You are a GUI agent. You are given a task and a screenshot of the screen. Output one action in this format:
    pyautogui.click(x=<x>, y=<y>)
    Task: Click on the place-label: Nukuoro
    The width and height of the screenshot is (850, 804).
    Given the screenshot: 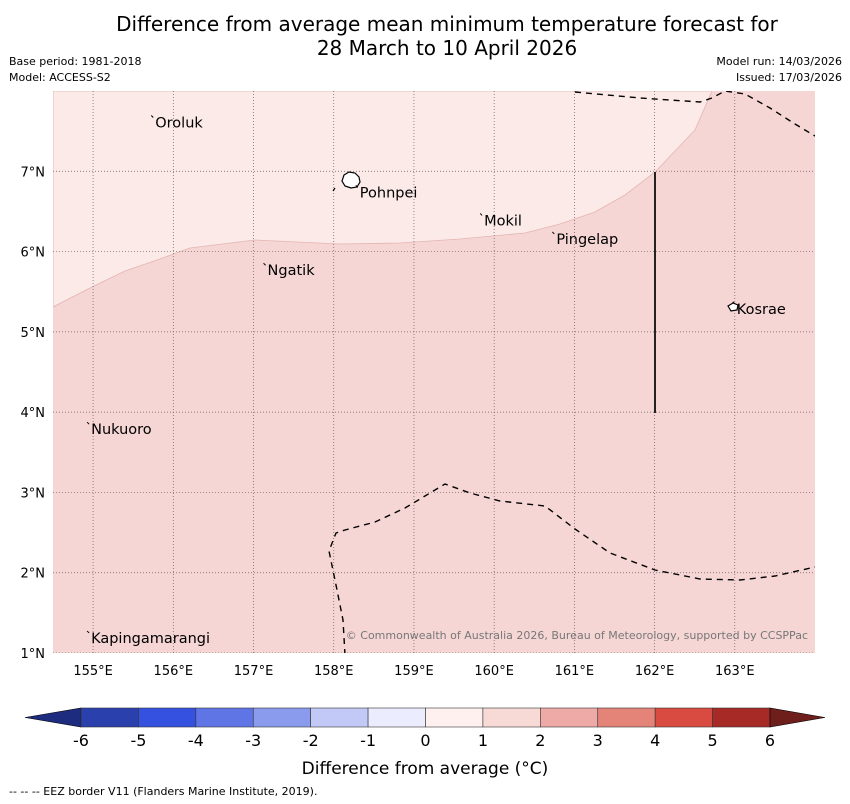 What is the action you would take?
    pyautogui.click(x=121, y=430)
    